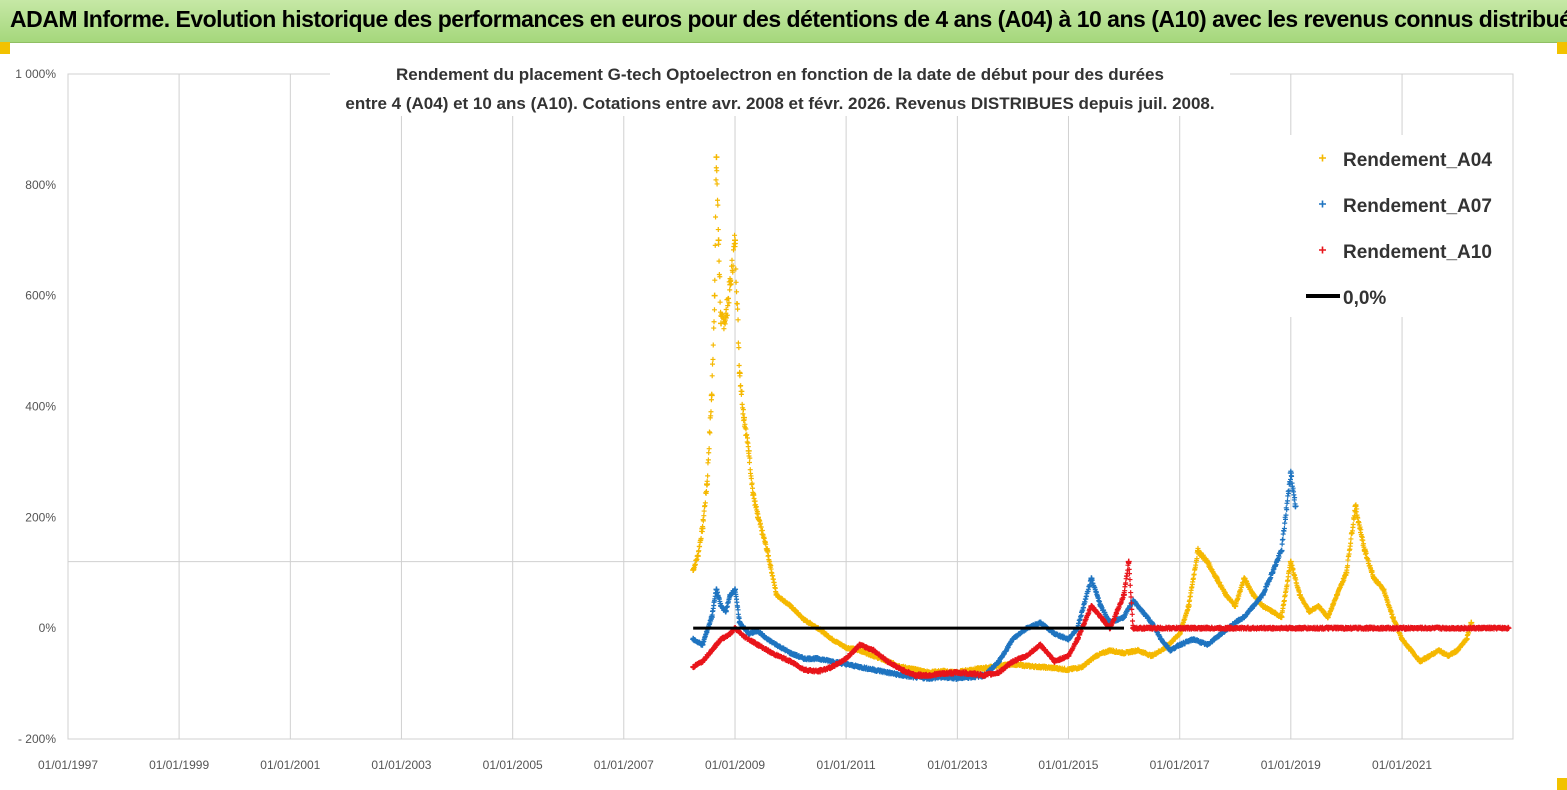  Describe the element at coordinates (1562, 48) in the screenshot. I see `corner-marker-top-right` at that location.